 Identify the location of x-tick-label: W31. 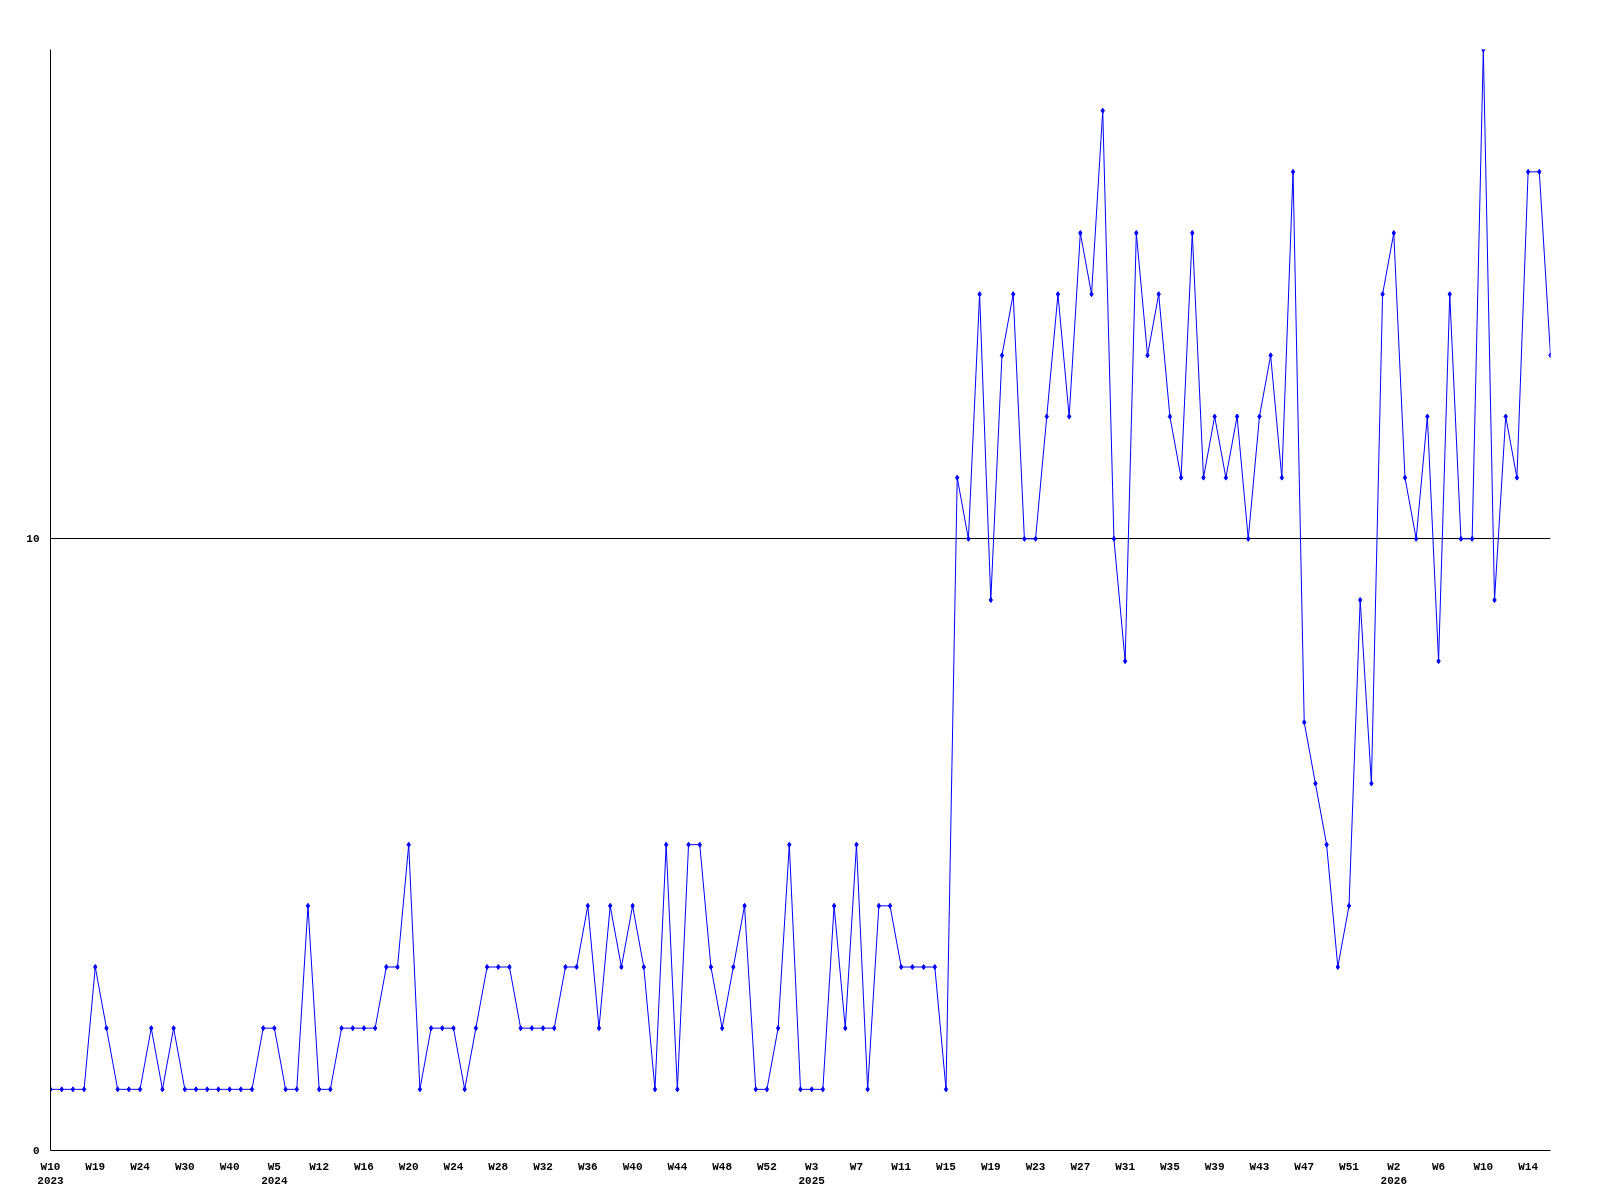
(1125, 1166).